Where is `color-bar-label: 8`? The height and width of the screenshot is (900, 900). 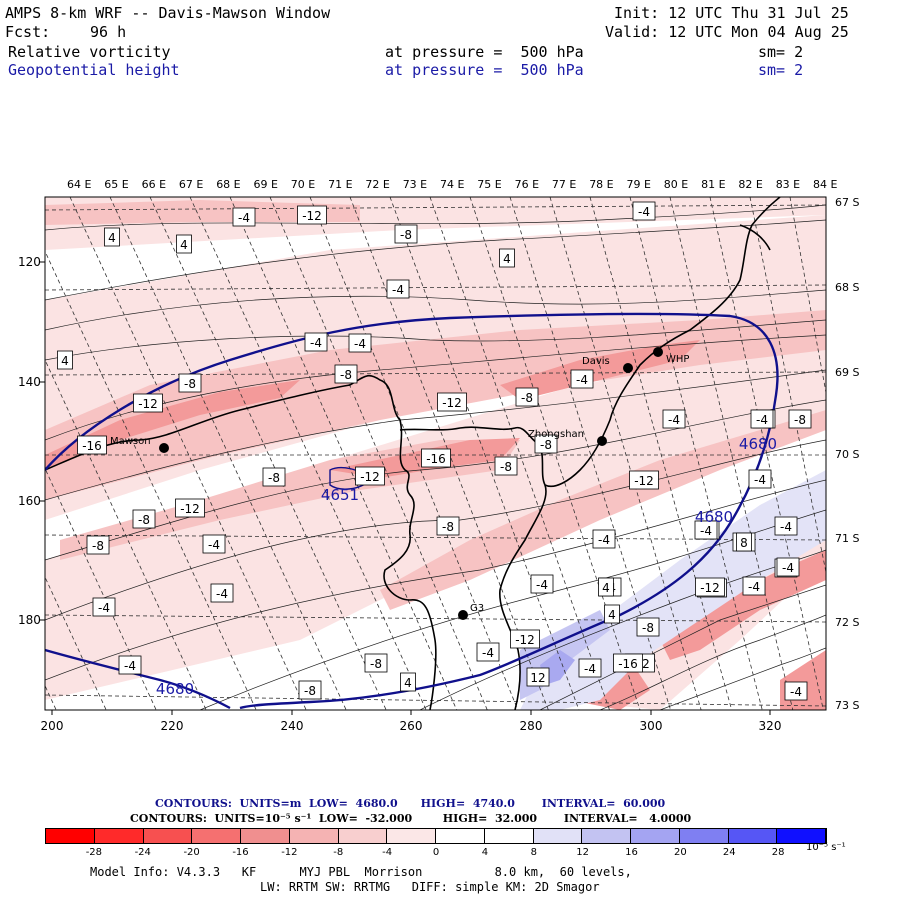
color-bar-label: 8 is located at coordinates (533, 852).